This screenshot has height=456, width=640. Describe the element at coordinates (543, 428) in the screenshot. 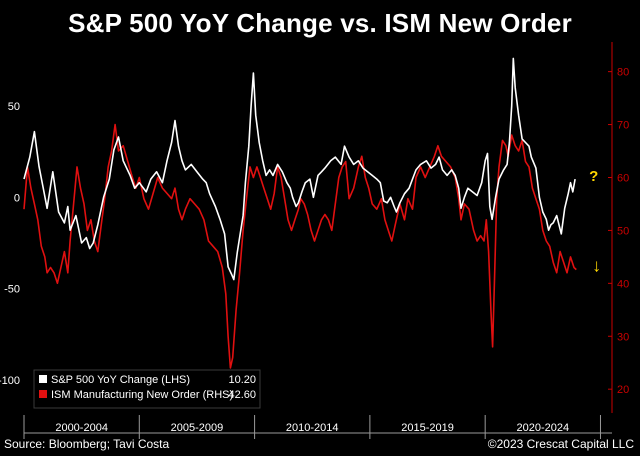

I see `x-period-label: 2020-2024` at that location.